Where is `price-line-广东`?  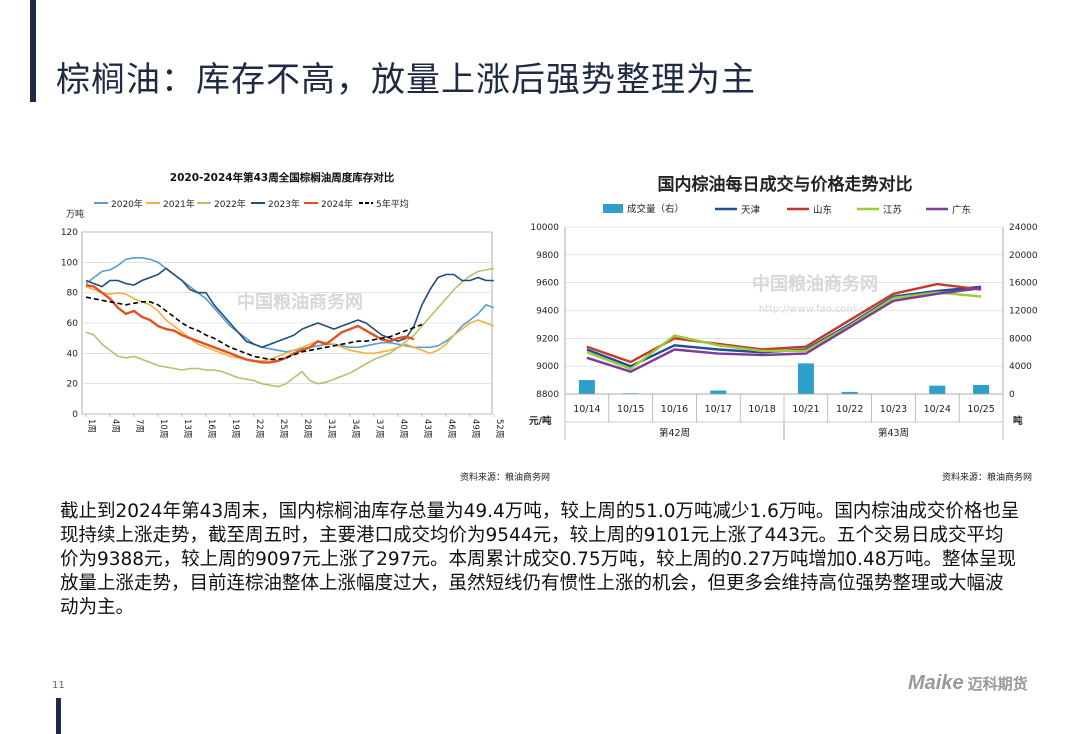 price-line-广东 is located at coordinates (784, 330).